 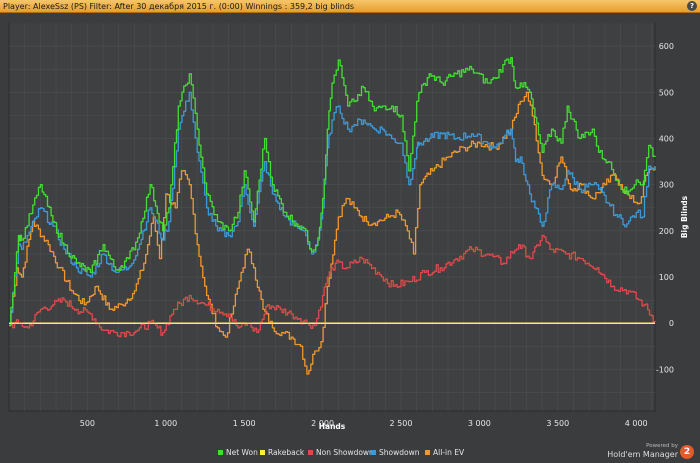 I want to click on x-axis-label: Hands, so click(x=332, y=426).